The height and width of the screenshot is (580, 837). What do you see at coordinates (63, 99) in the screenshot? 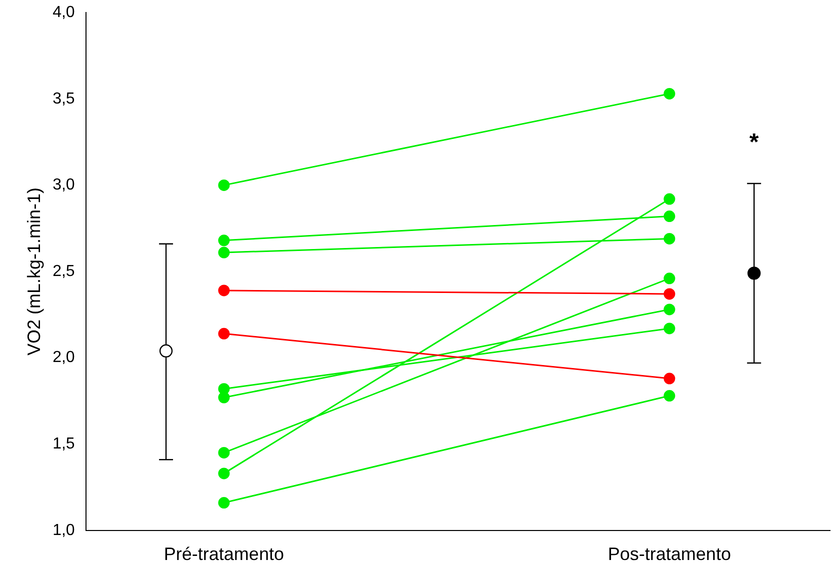
I see `y-tick-label: 3,5` at bounding box center [63, 99].